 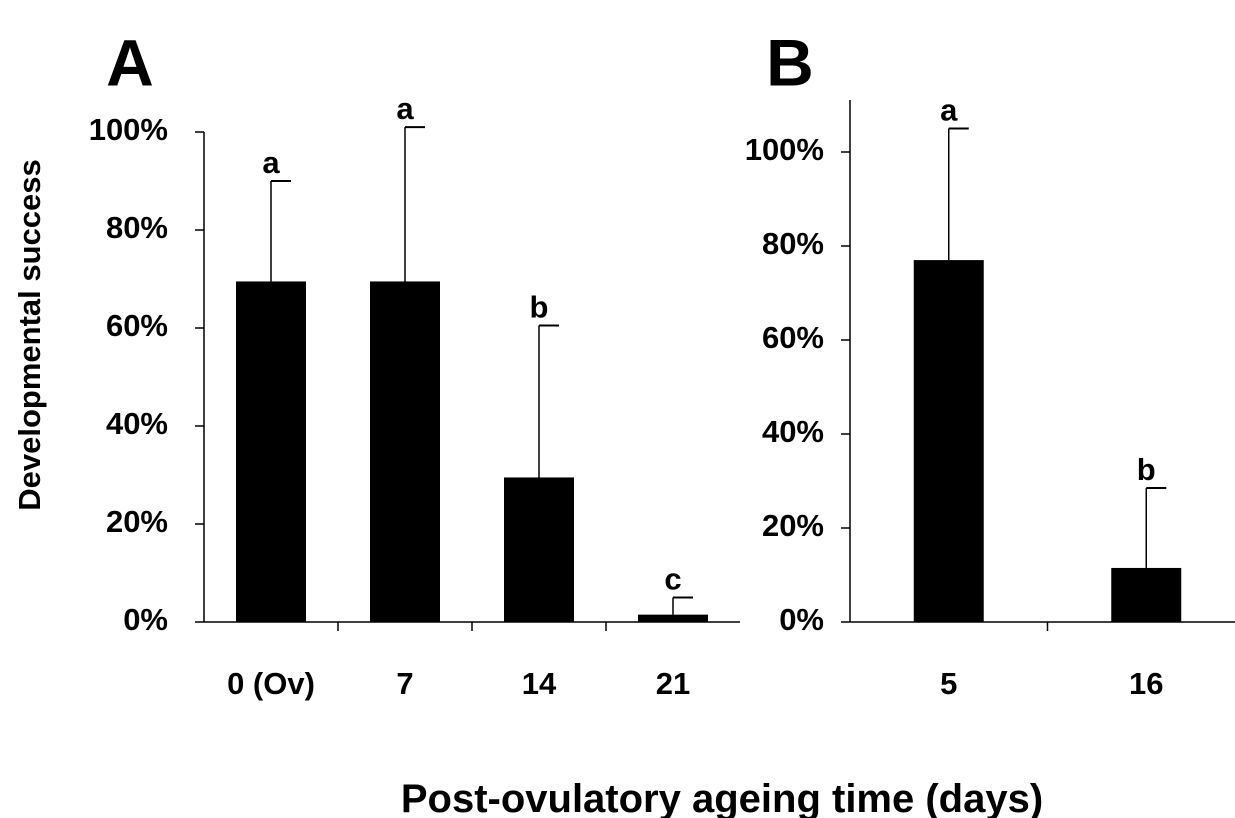 I want to click on x-axis-label: Post-ovulatory ageing time (days), so click(x=722, y=797).